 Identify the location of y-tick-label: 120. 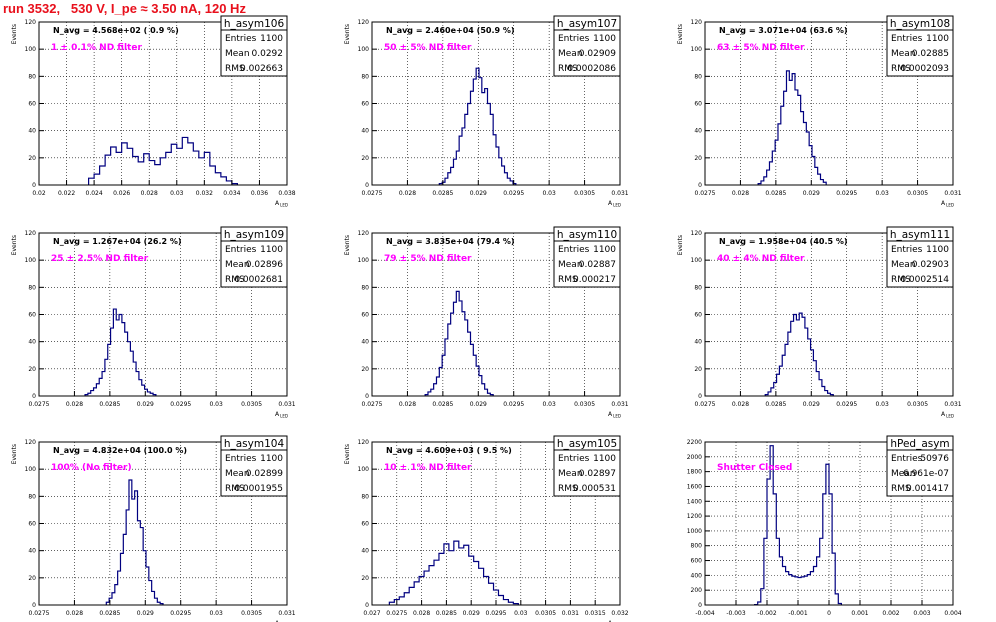
(364, 442).